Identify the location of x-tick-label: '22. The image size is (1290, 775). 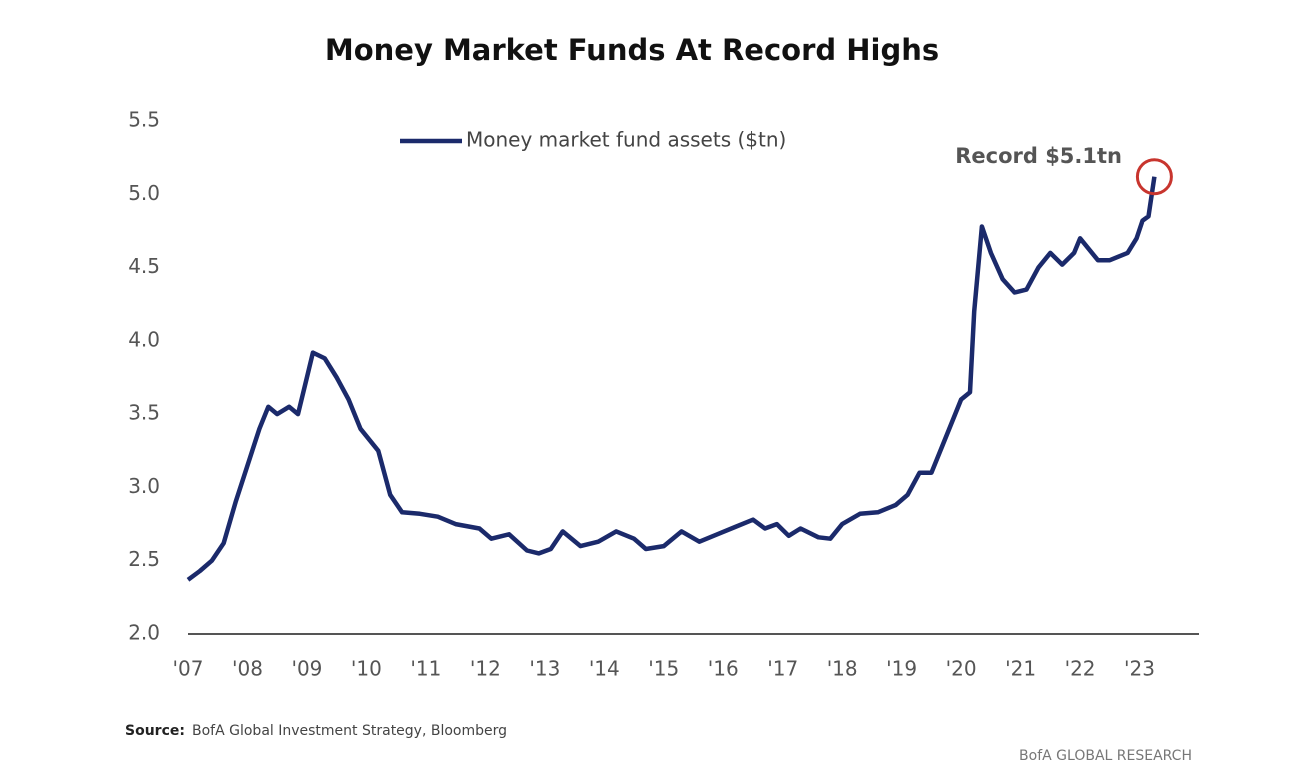
(1080, 669).